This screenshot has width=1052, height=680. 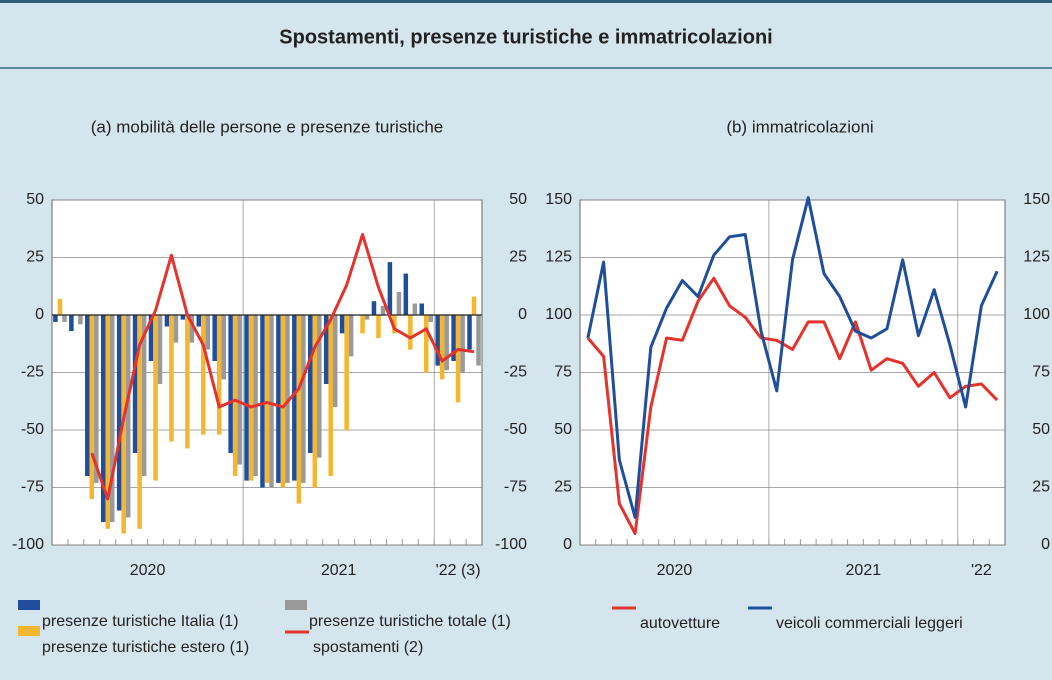 I want to click on line-series, so click(x=282, y=367).